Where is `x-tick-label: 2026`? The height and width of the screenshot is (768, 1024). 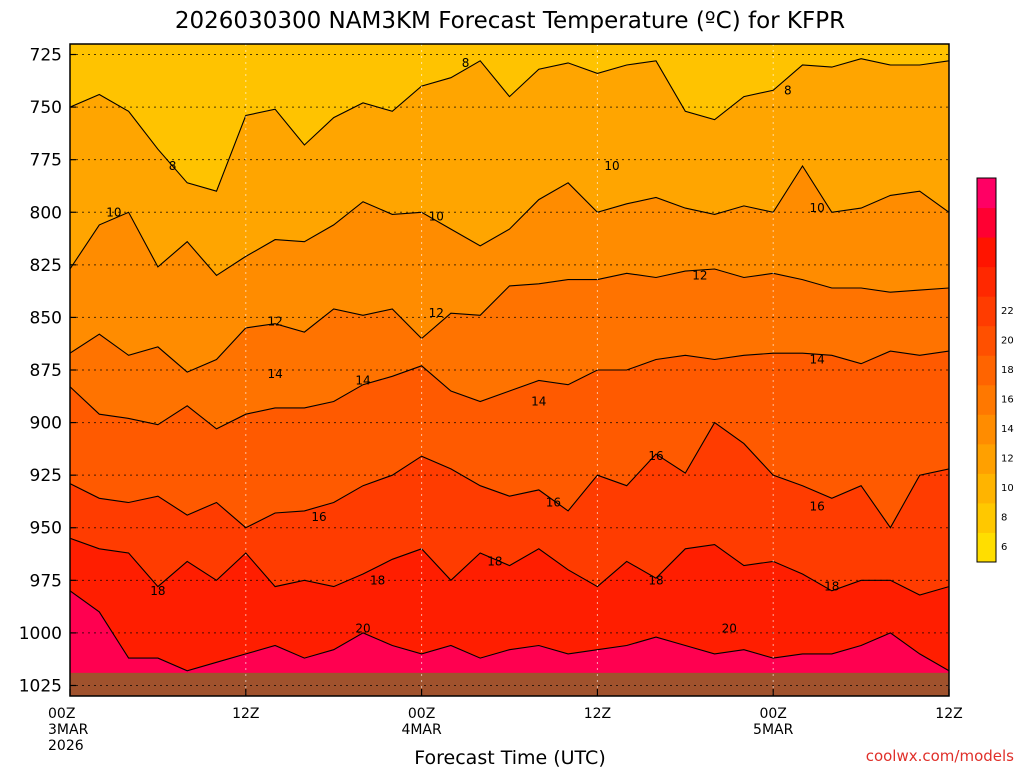 x-tick-label: 2026 is located at coordinates (66, 746).